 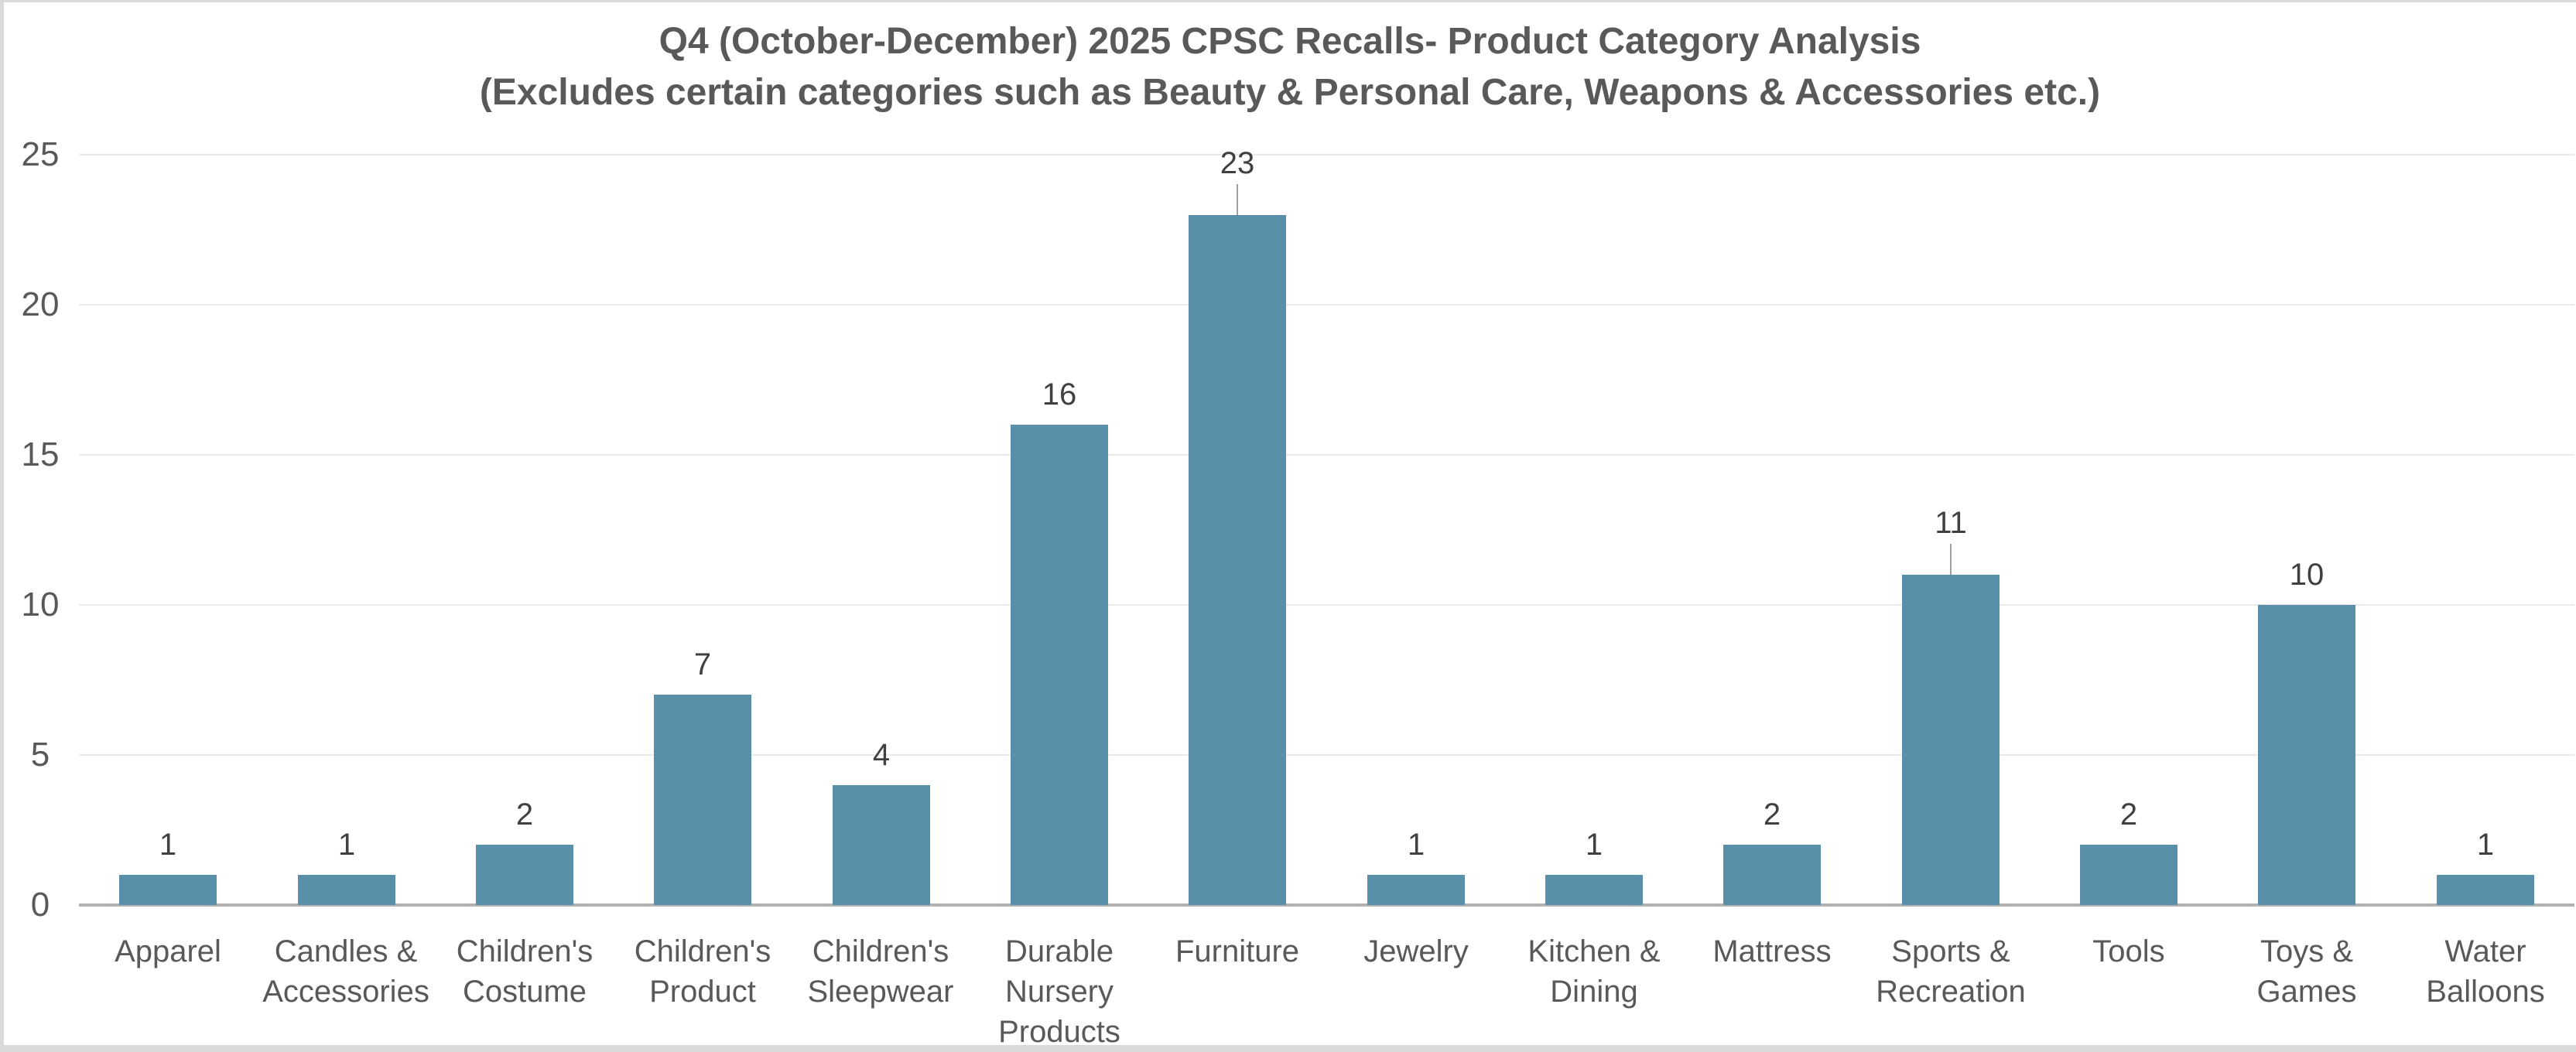 What do you see at coordinates (1951, 523) in the screenshot?
I see `bar-value-label: 11` at bounding box center [1951, 523].